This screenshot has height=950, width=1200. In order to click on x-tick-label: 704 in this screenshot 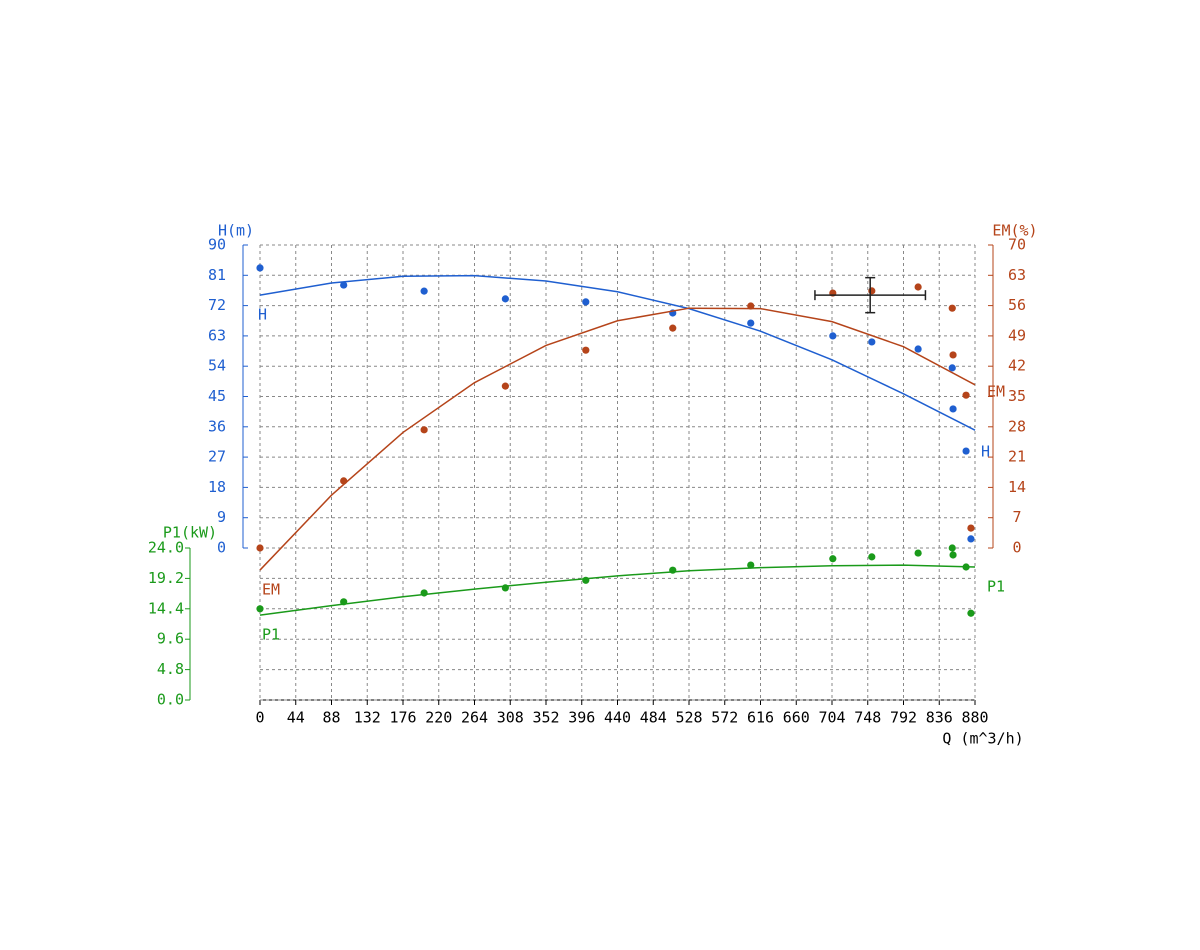, I will do `click(831, 718)`.